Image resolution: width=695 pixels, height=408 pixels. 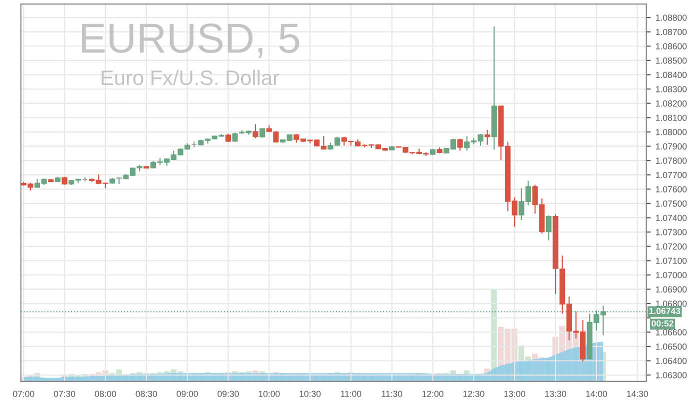 I want to click on y-tick-label: 1.08400, so click(x=671, y=75).